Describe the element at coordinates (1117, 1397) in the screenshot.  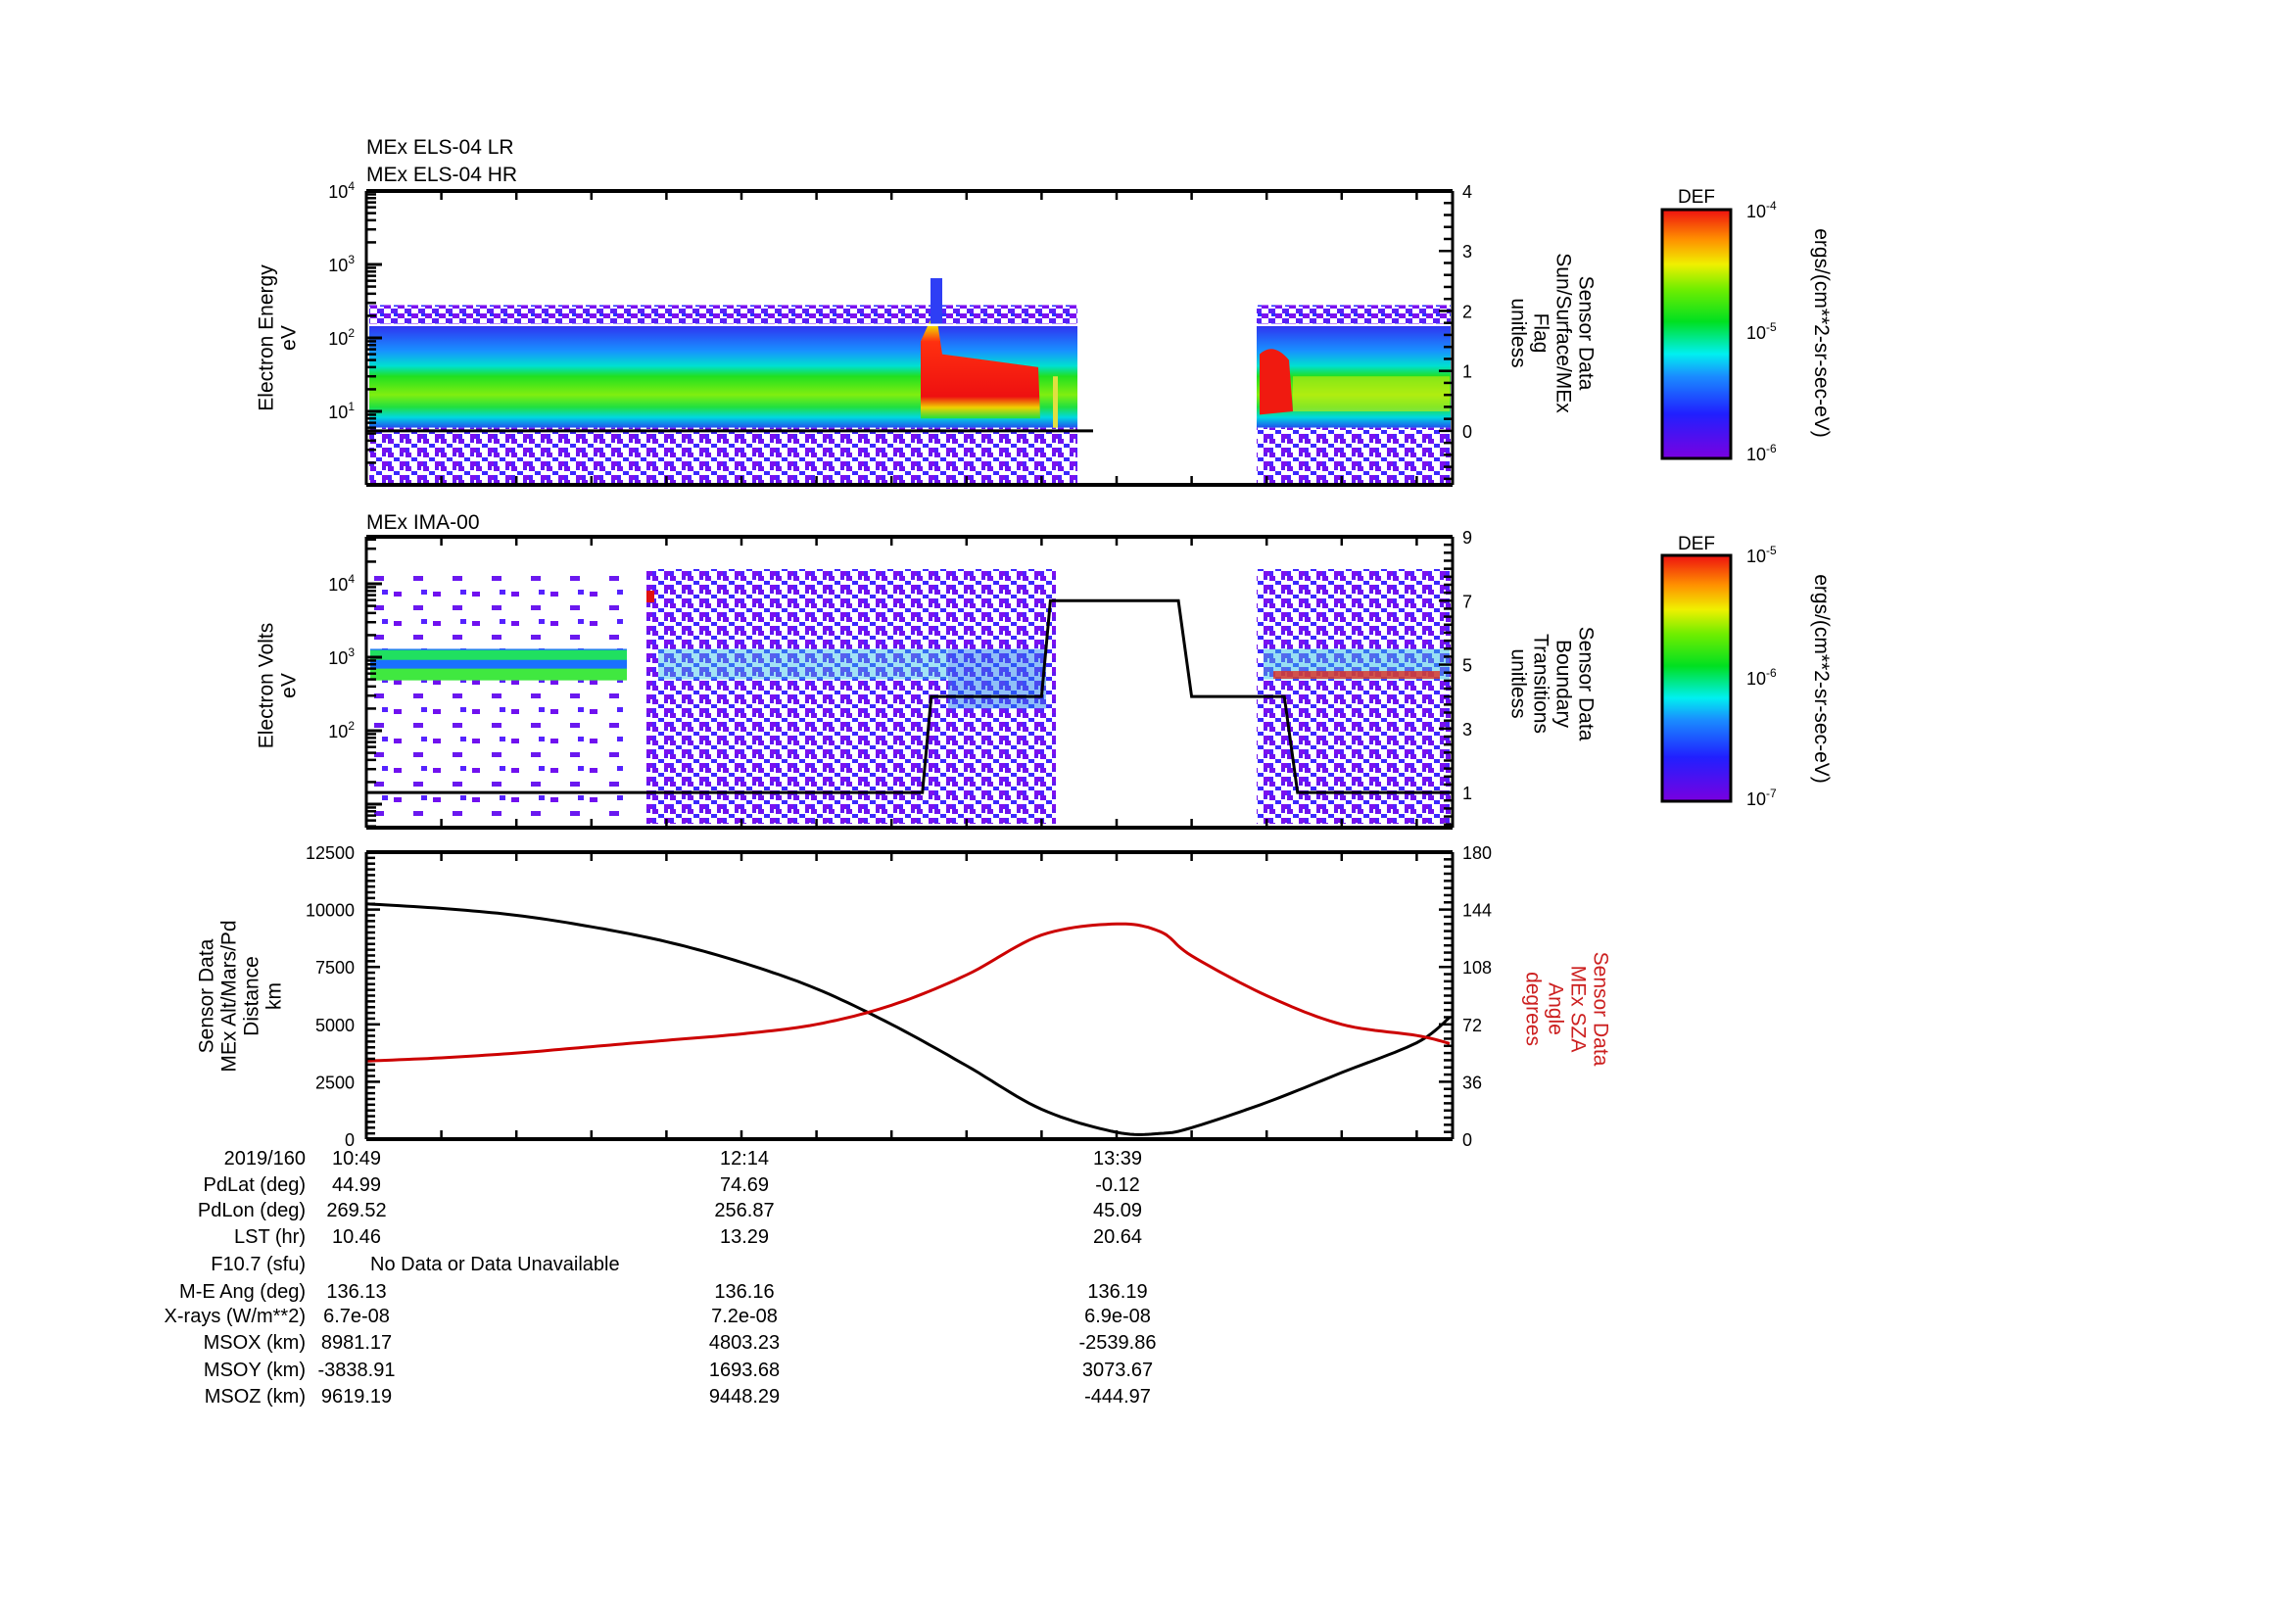
I see `ephemeris-msoz: -444.97` at that location.